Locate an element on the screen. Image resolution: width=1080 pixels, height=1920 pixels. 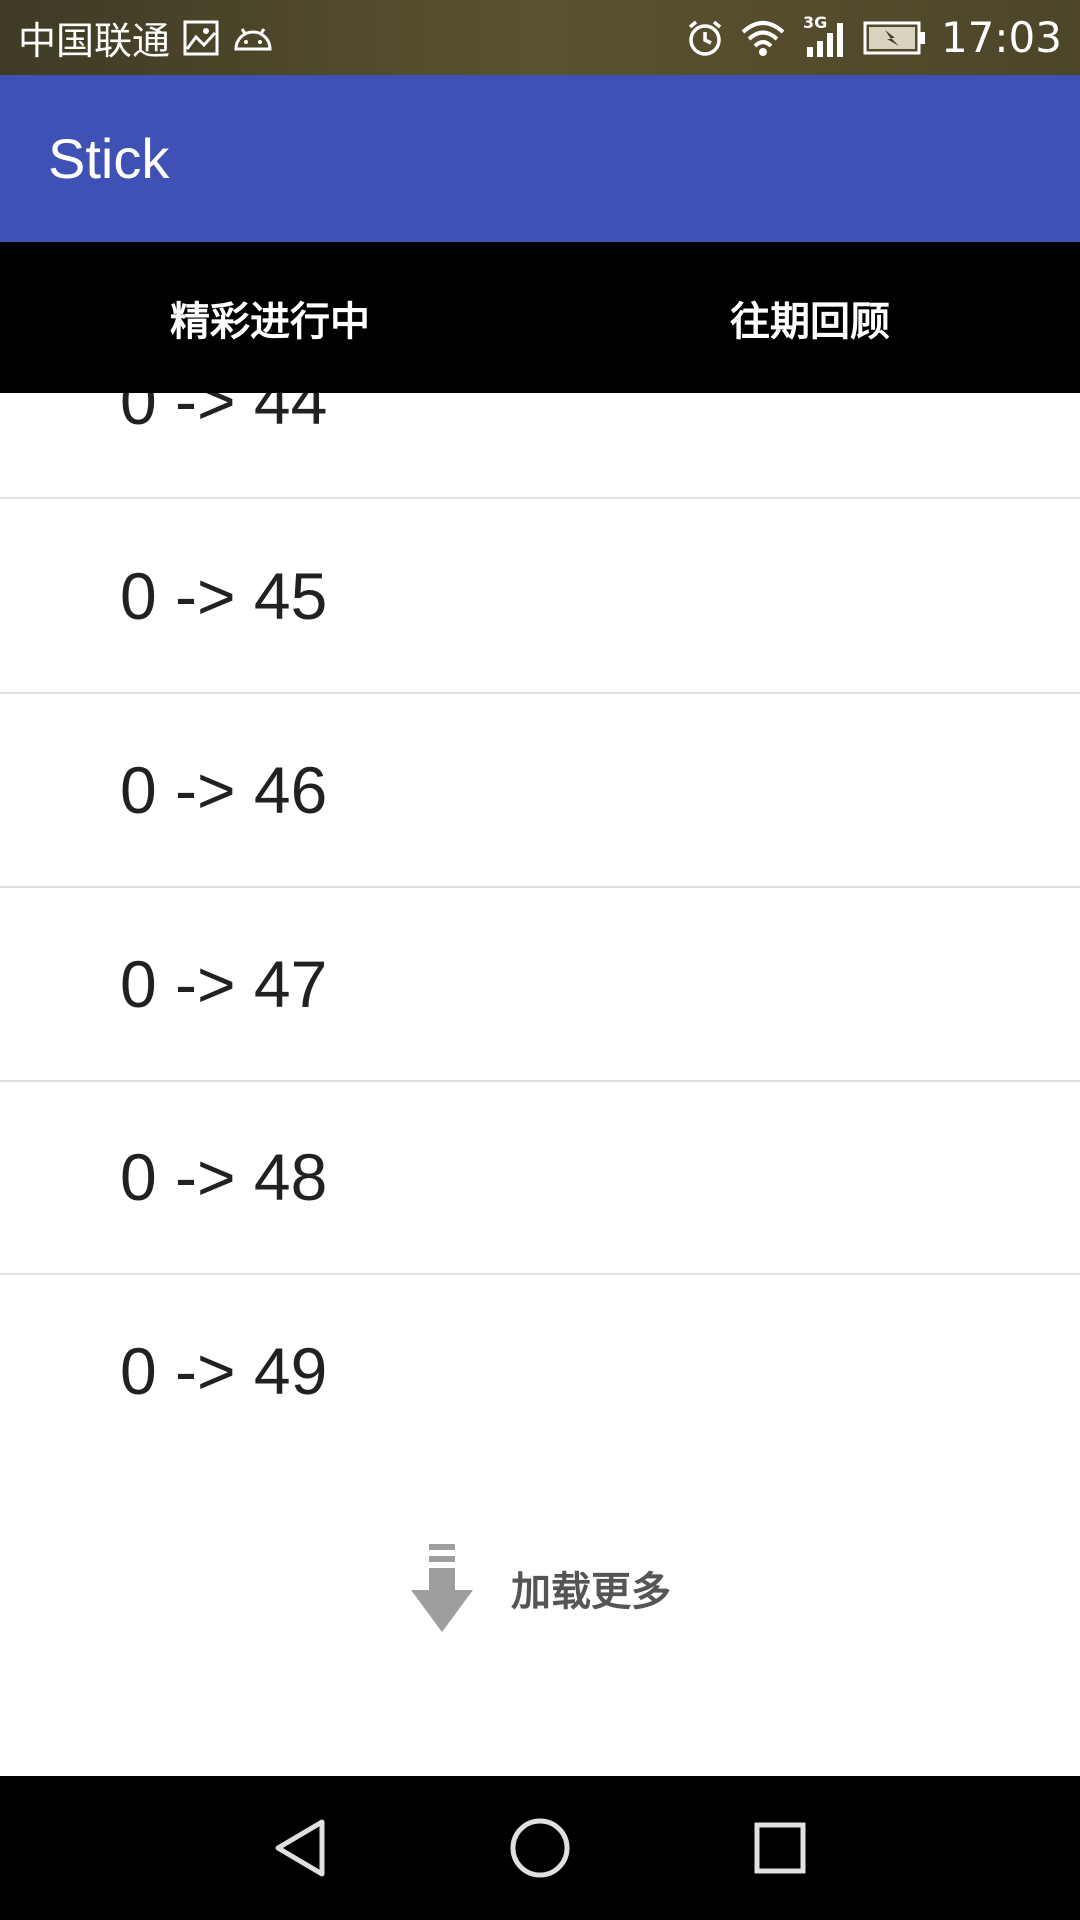
wifi-icon is located at coordinates (763, 38).